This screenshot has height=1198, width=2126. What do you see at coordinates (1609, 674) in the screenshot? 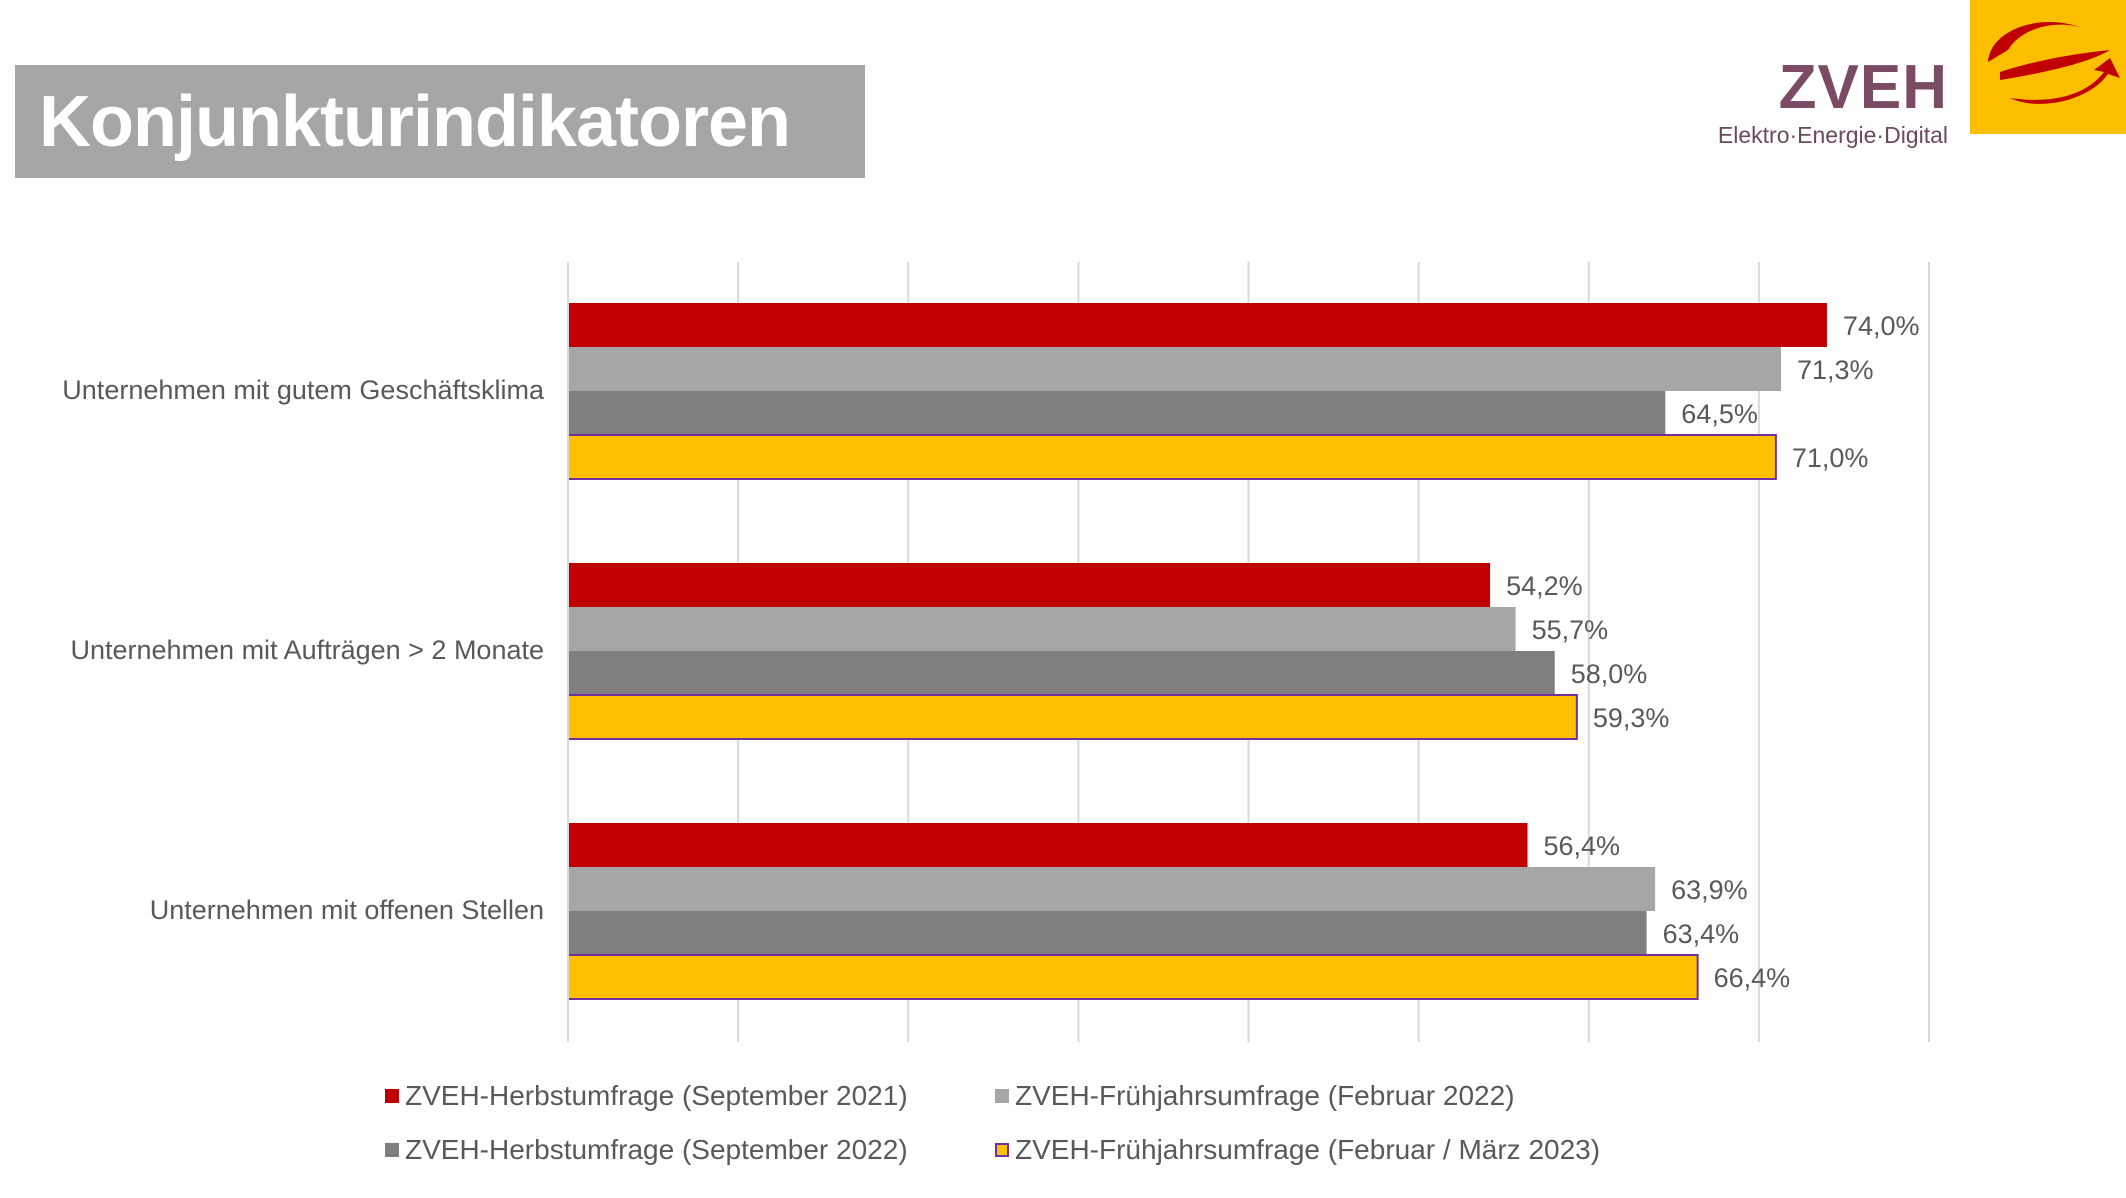
I see `data-label: 58,0%` at bounding box center [1609, 674].